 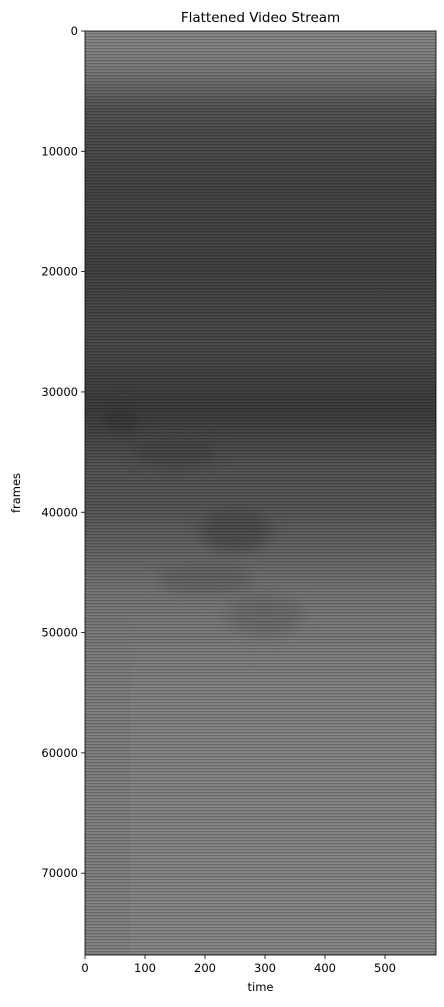 What do you see at coordinates (261, 987) in the screenshot?
I see `x-axis-label: time` at bounding box center [261, 987].